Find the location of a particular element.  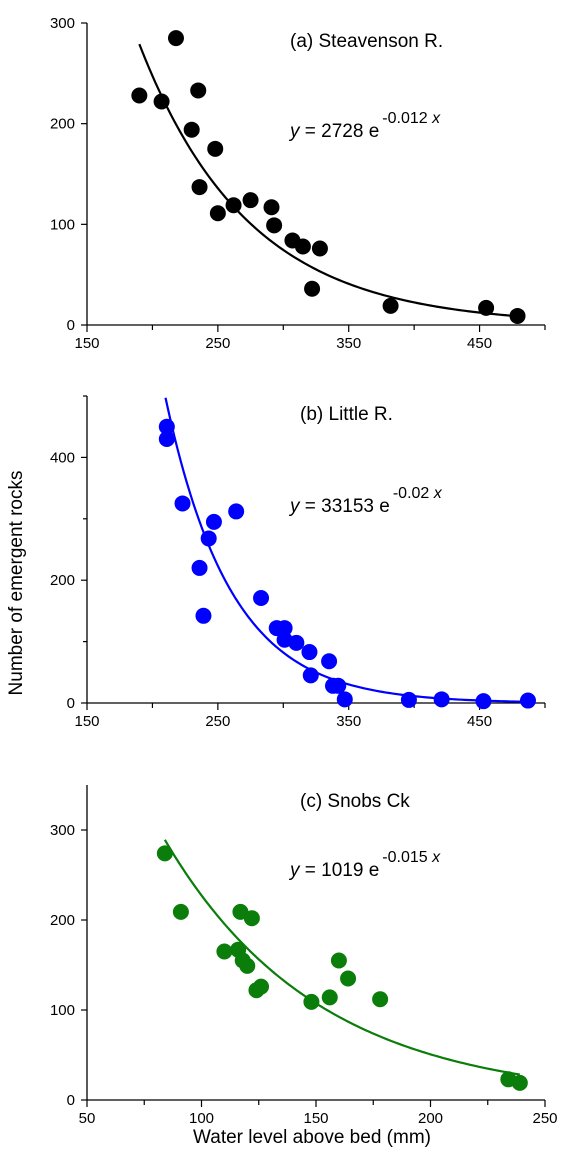

equation-exponent: -0.012 is located at coordinates (407, 118).